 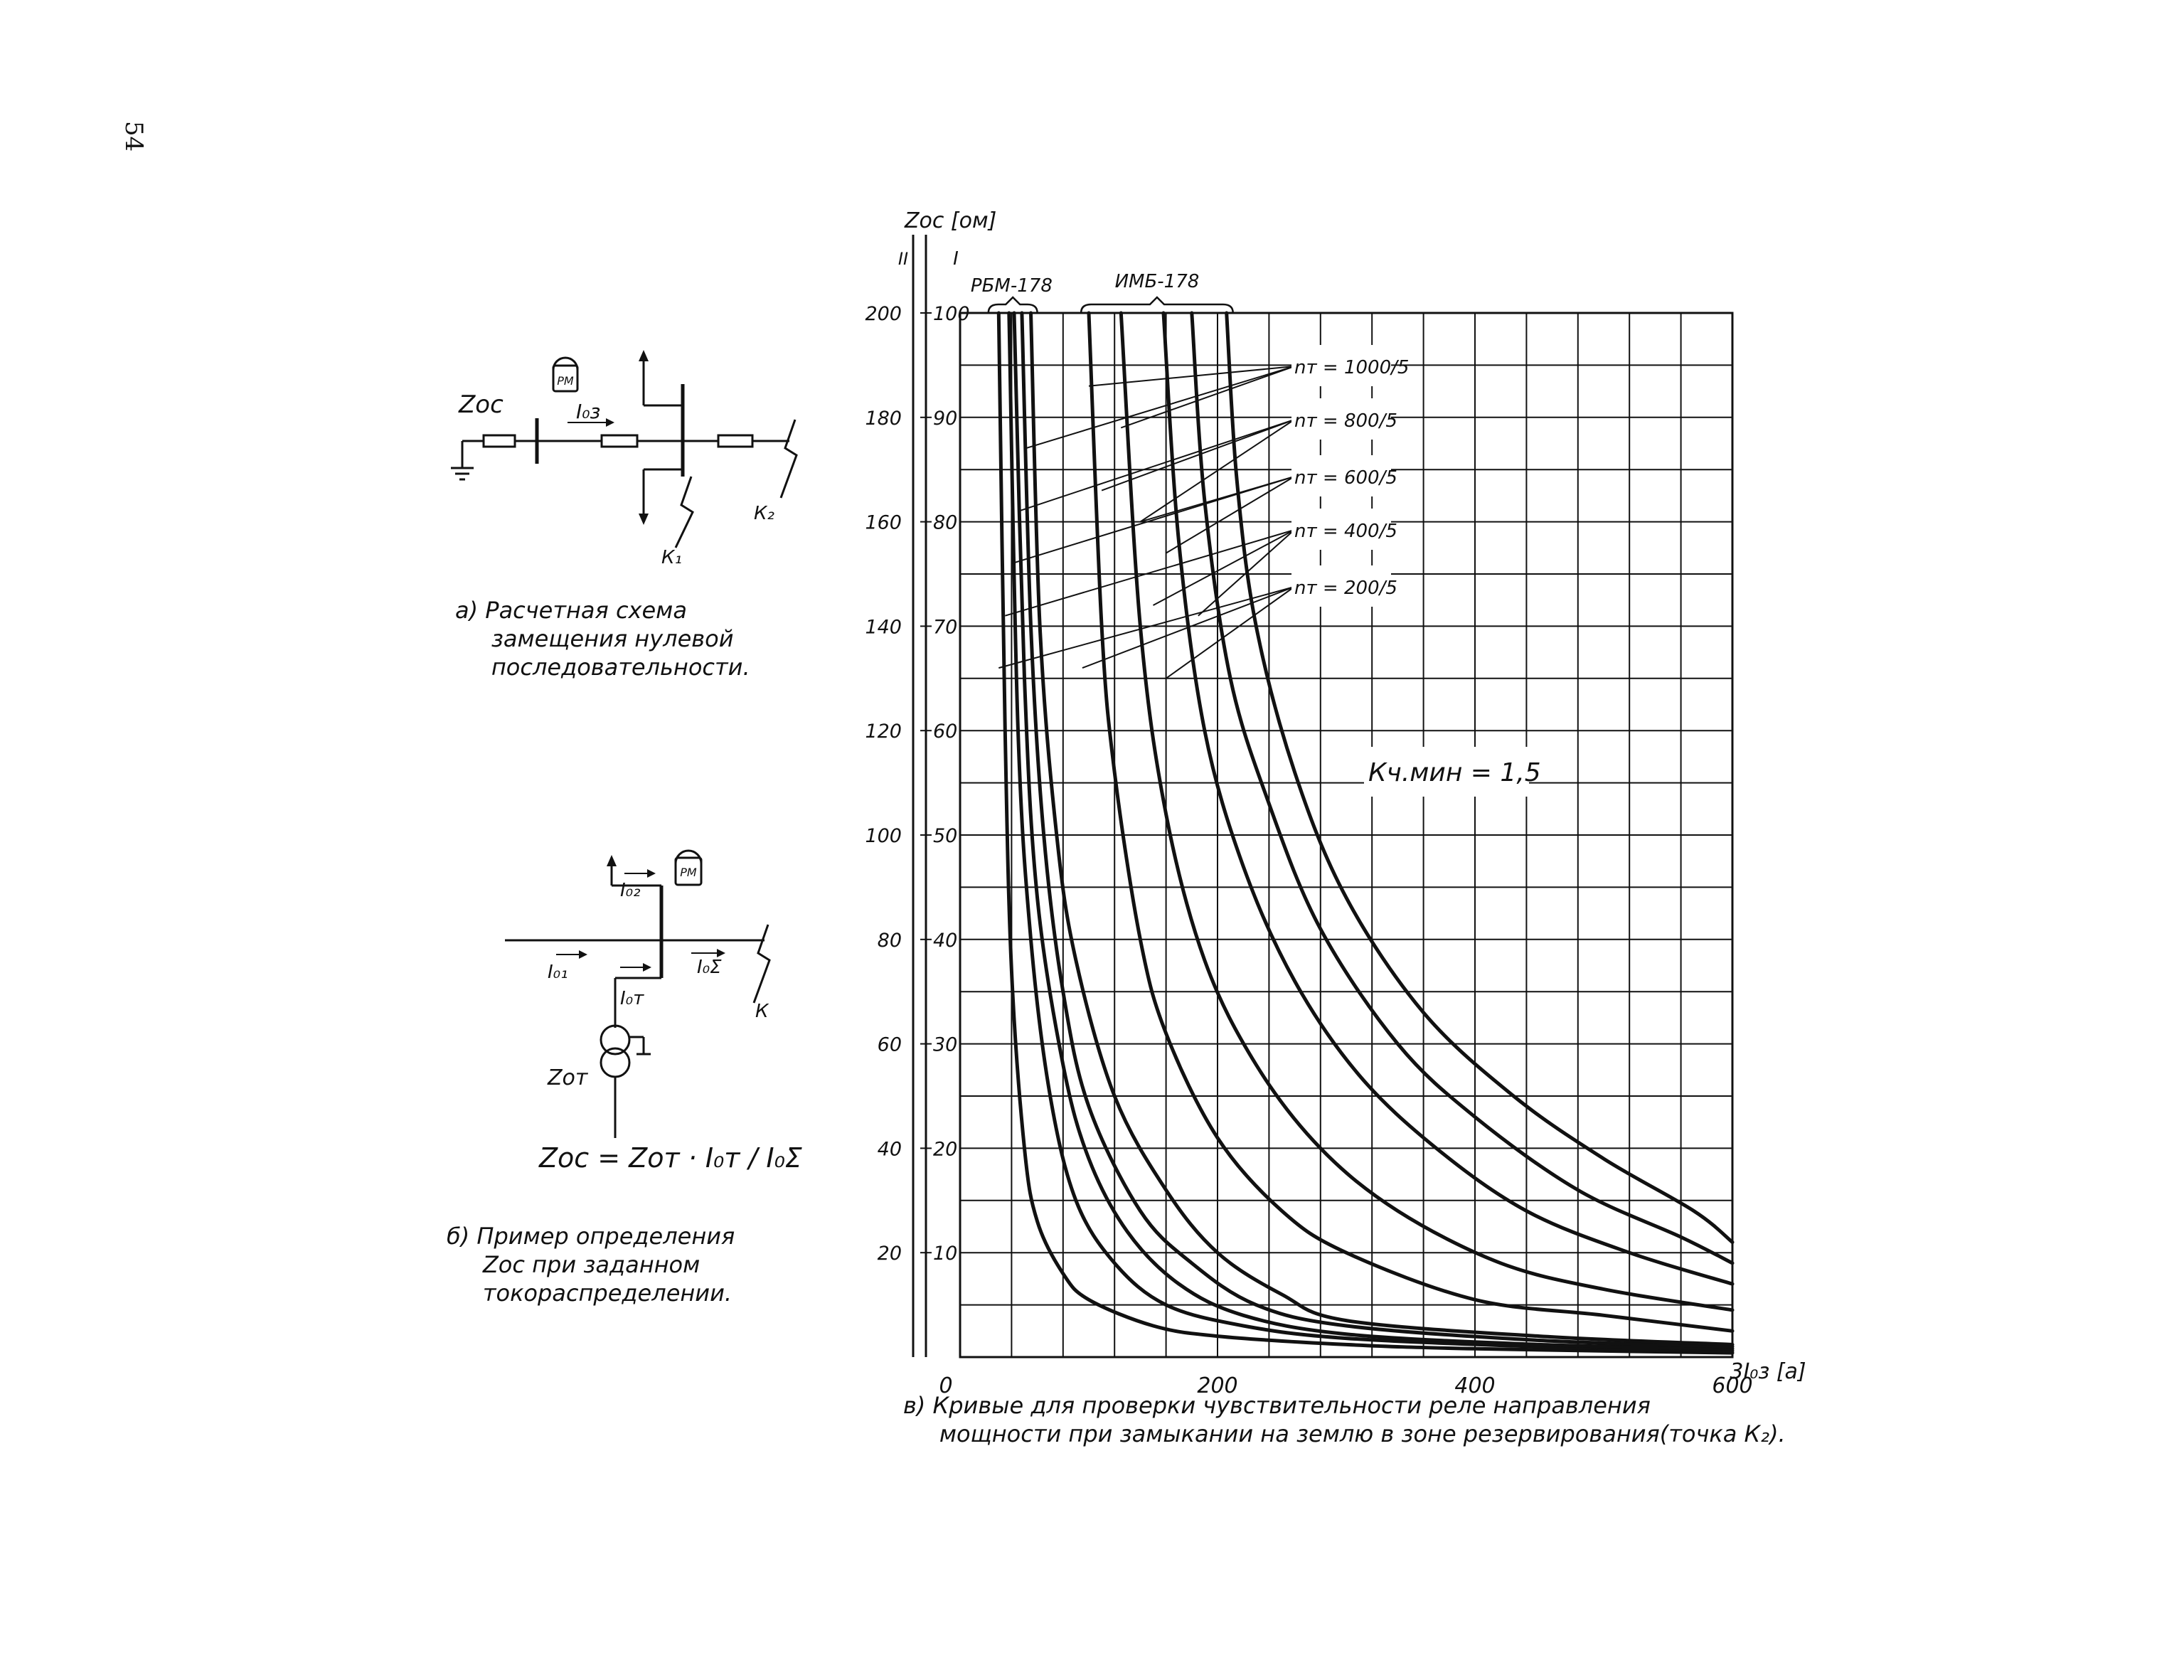 I want to click on nt-label: nт = 200/5, so click(x=1345, y=588).